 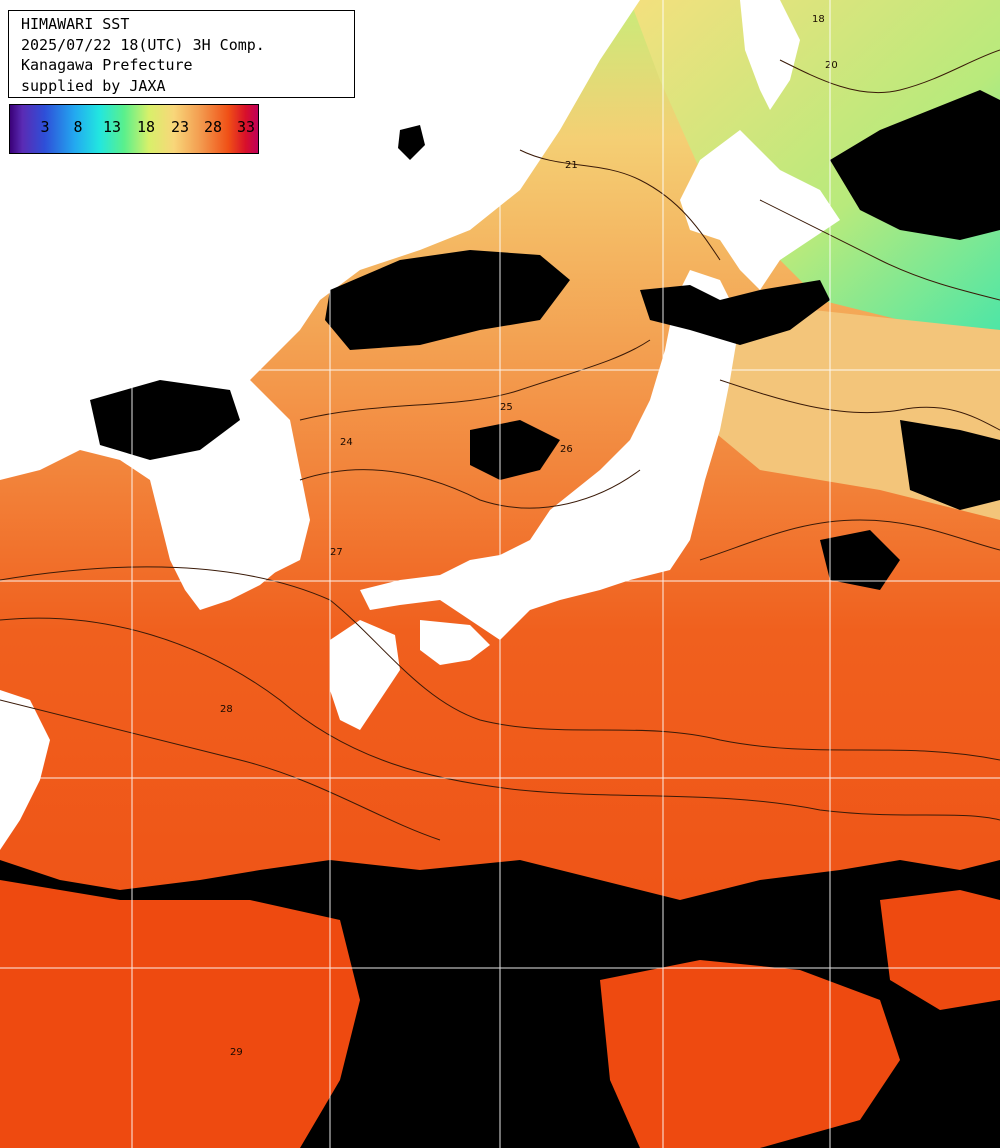 I want to click on legend-tick: 23, so click(x=180, y=127).